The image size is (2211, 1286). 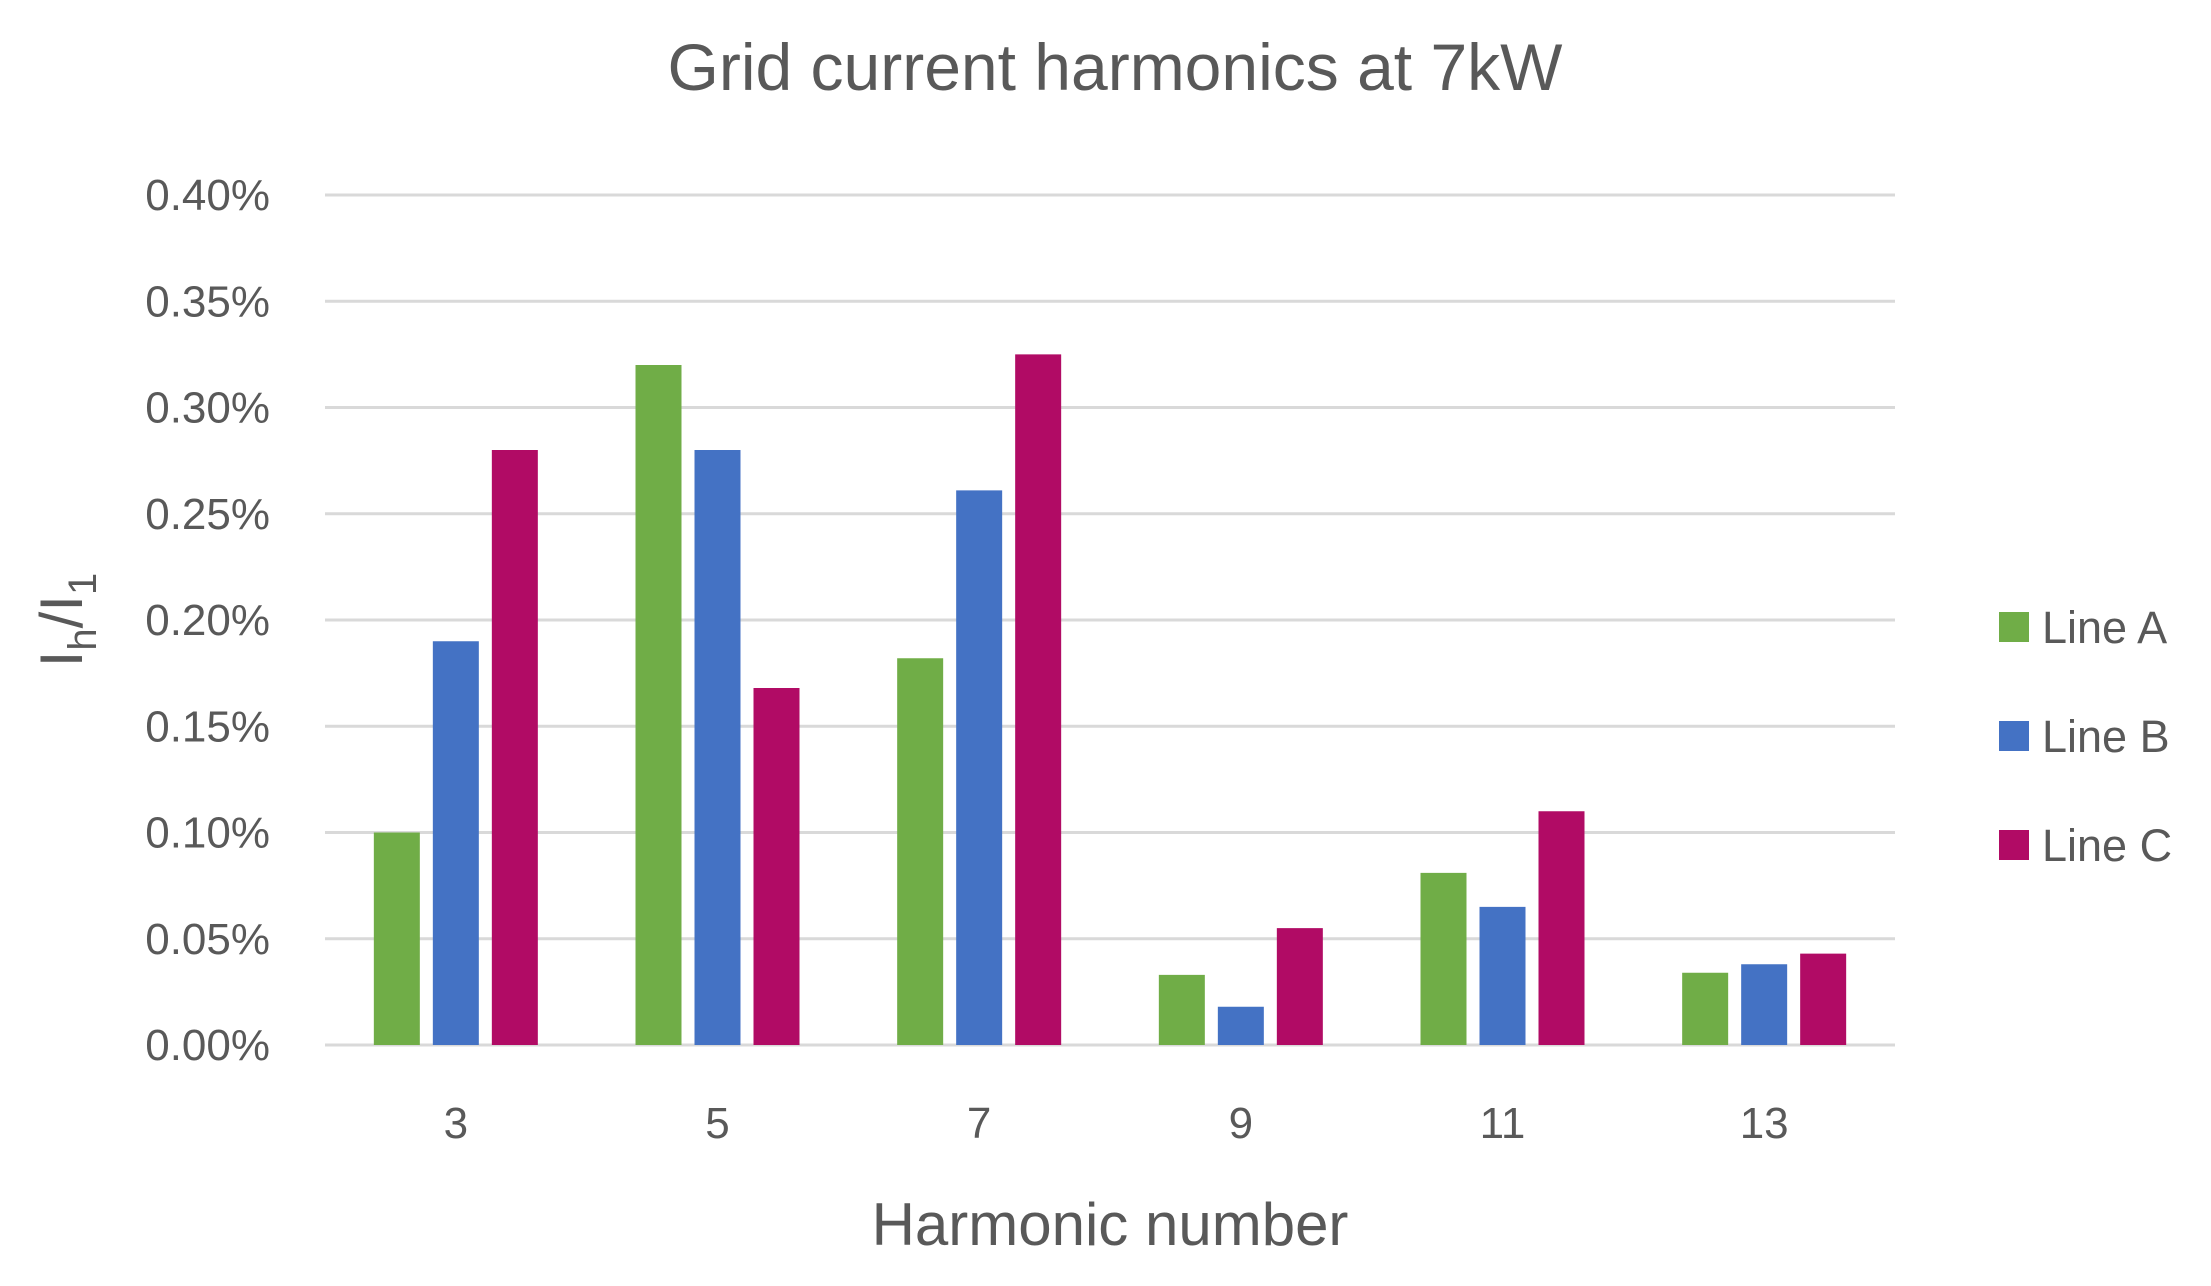 What do you see at coordinates (717, 747) in the screenshot?
I see `bar-line-b-h5` at bounding box center [717, 747].